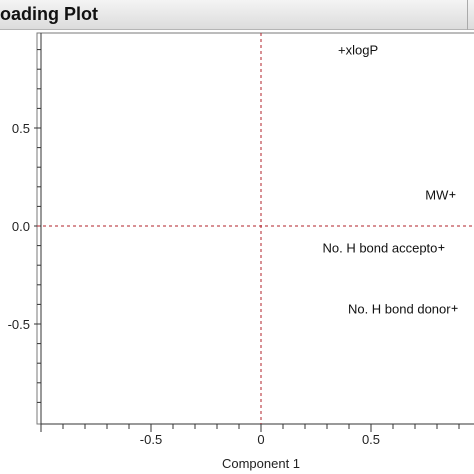 Image resolution: width=474 pixels, height=474 pixels. What do you see at coordinates (237, 15) in the screenshot?
I see `window-titlebar: oading Plot` at bounding box center [237, 15].